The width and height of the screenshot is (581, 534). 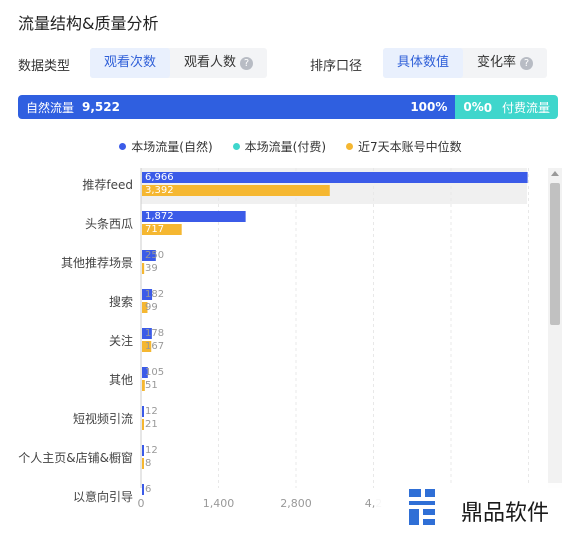 I want to click on tab-view-count: 观看次数, so click(x=130, y=63).